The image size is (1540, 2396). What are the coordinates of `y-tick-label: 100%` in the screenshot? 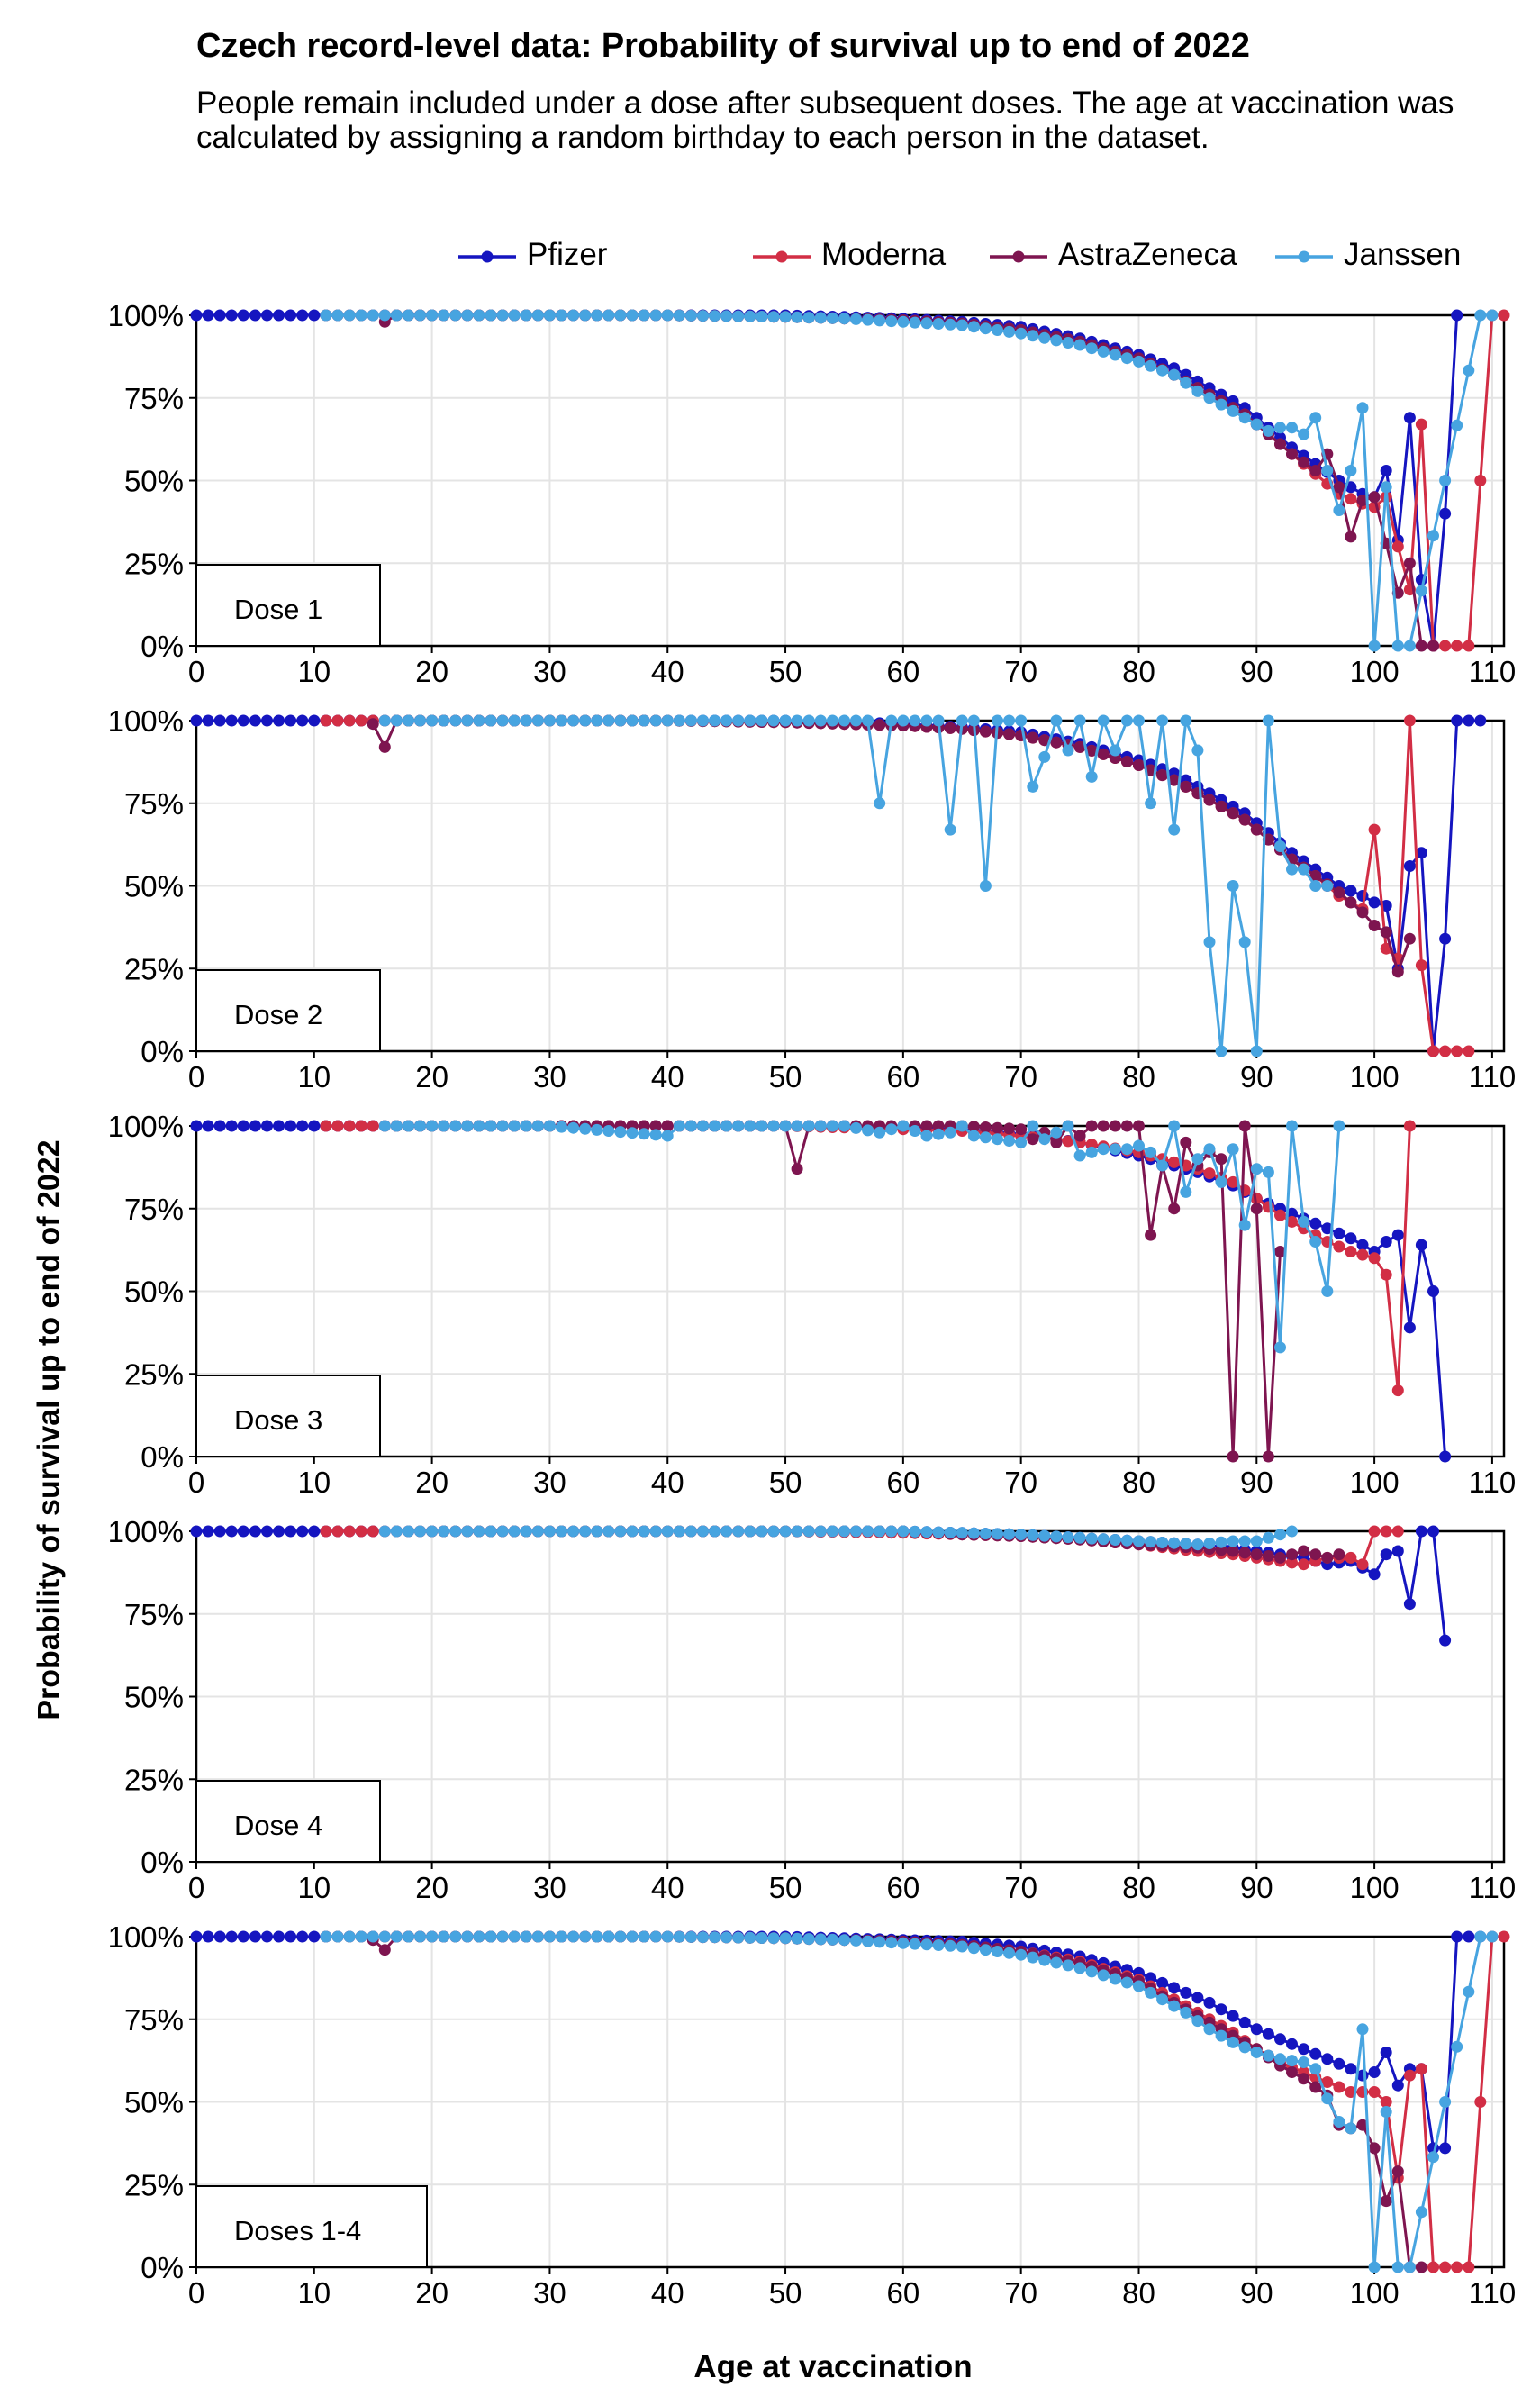 It's located at (146, 1126).